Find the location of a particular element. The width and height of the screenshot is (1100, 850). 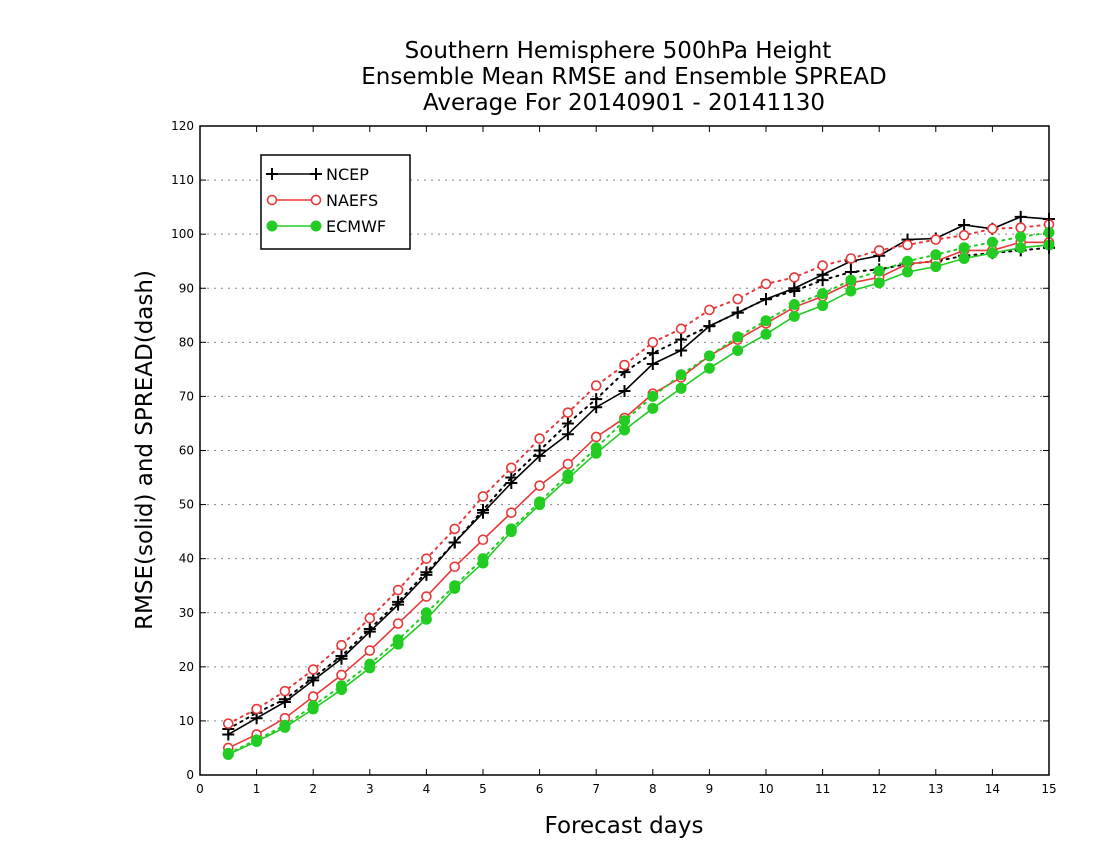

x-tick-label: 9 is located at coordinates (710, 789).